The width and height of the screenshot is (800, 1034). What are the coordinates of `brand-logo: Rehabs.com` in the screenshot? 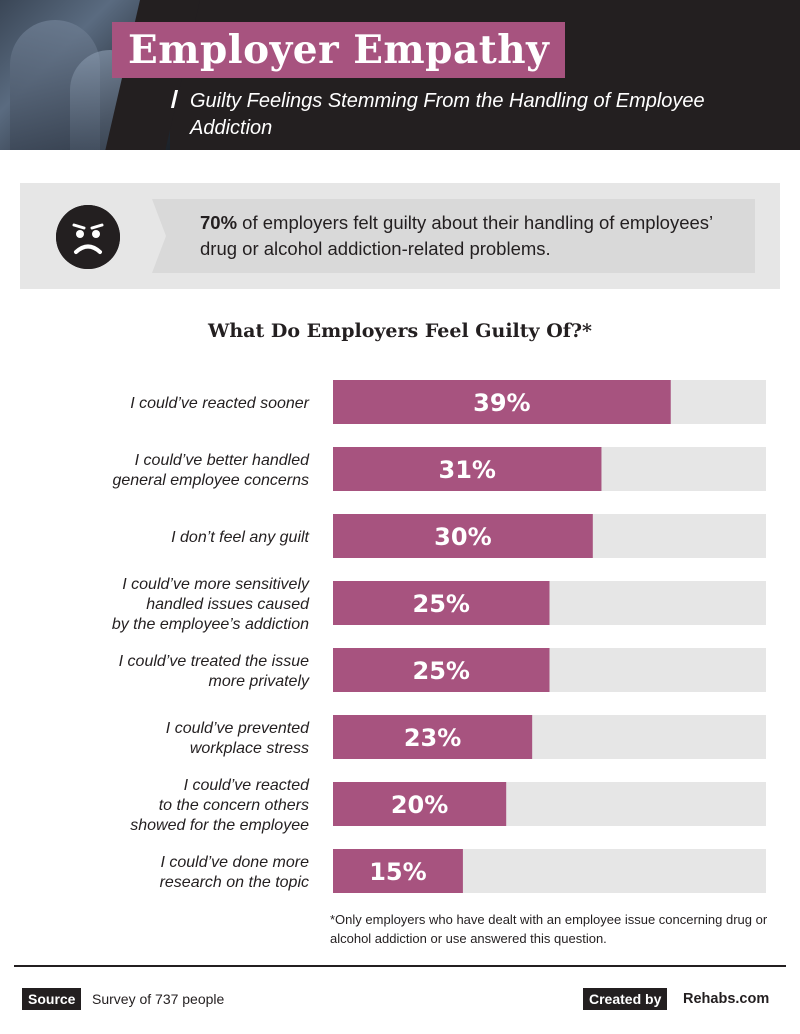 It's located at (726, 999).